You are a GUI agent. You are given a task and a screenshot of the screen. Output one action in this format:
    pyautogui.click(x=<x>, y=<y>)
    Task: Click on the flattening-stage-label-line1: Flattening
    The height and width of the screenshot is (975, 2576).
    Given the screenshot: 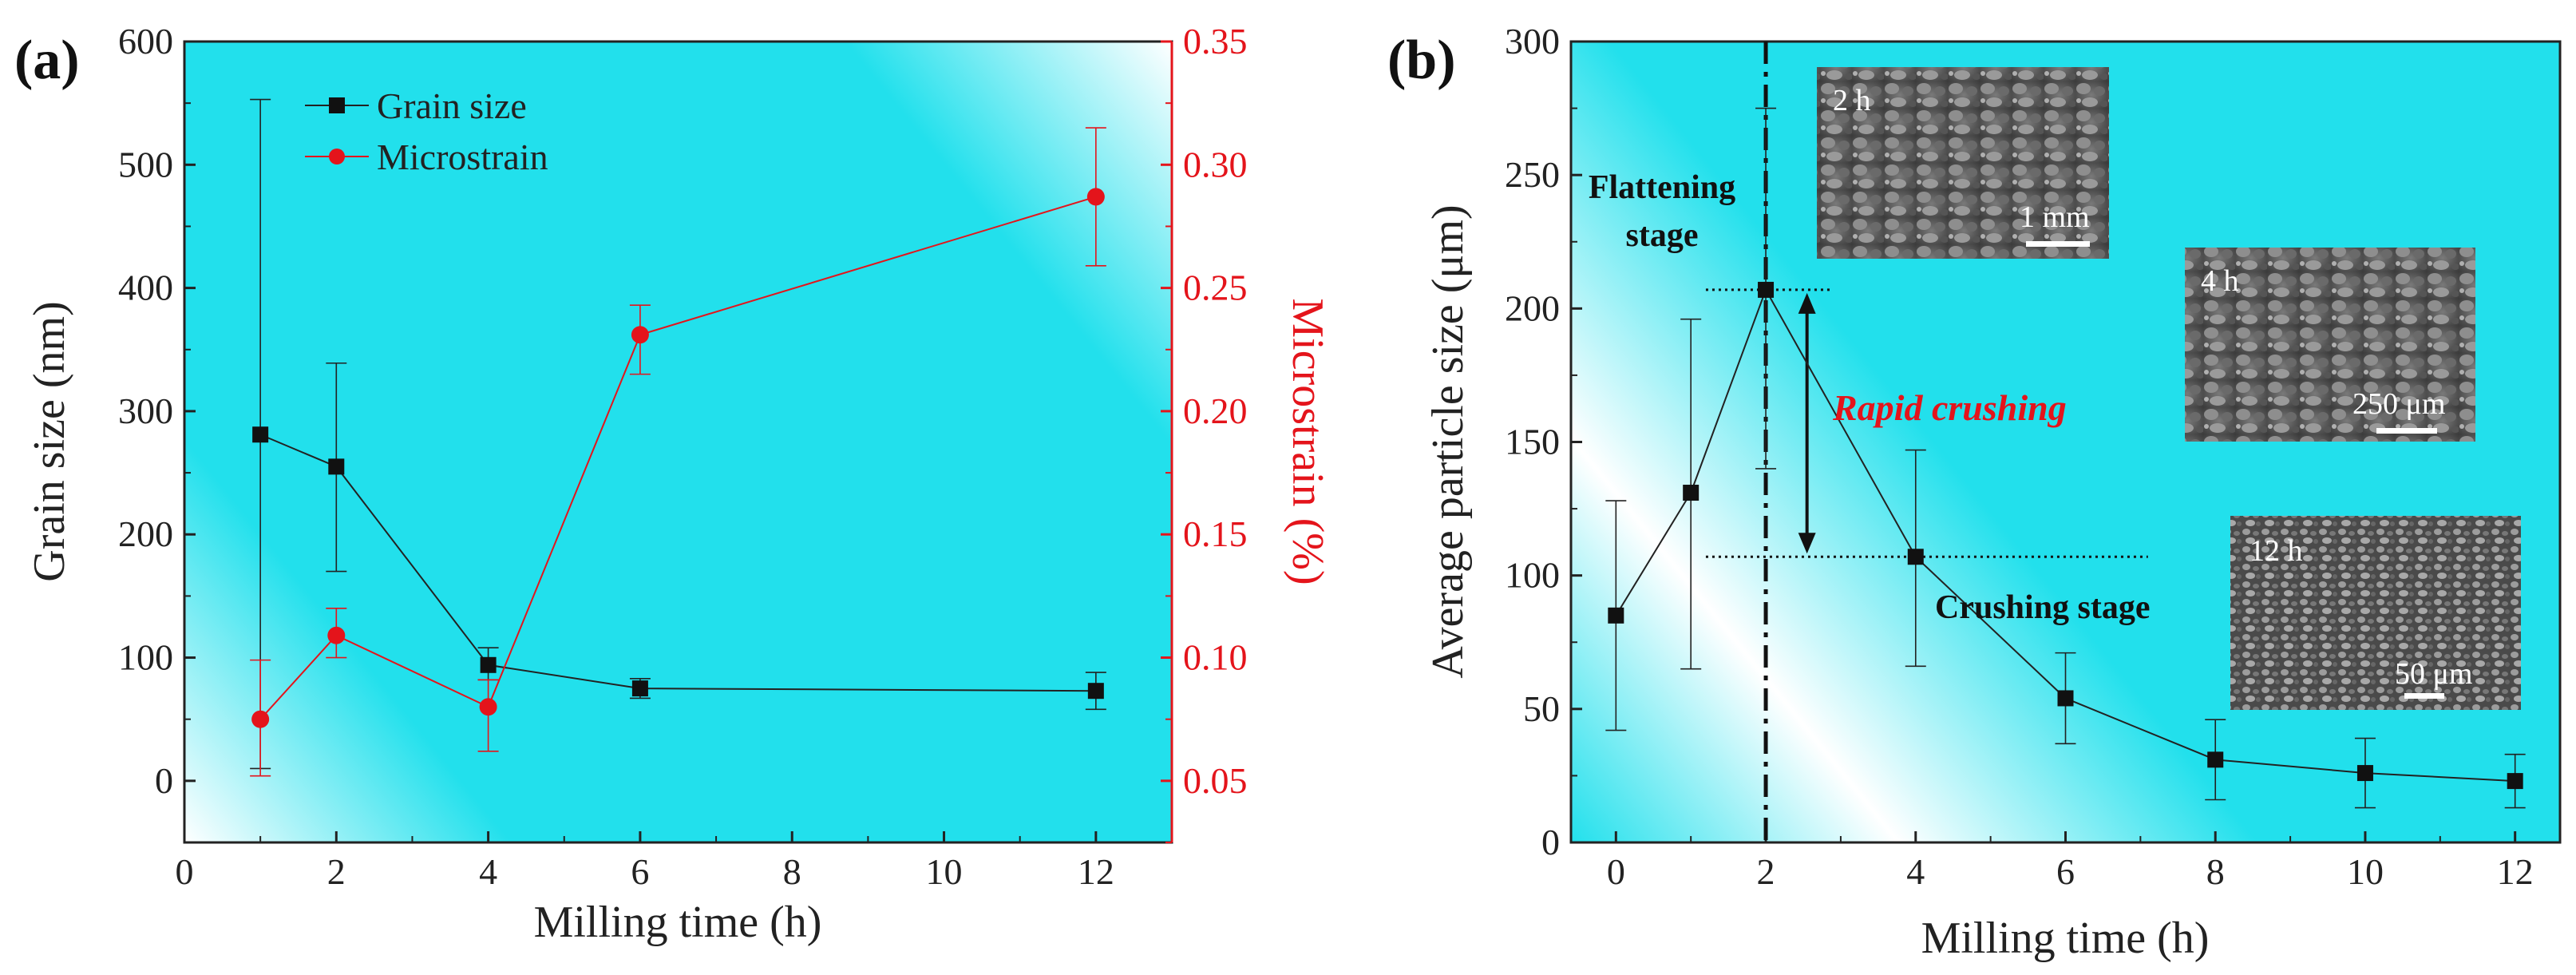 What is the action you would take?
    pyautogui.click(x=1662, y=187)
    